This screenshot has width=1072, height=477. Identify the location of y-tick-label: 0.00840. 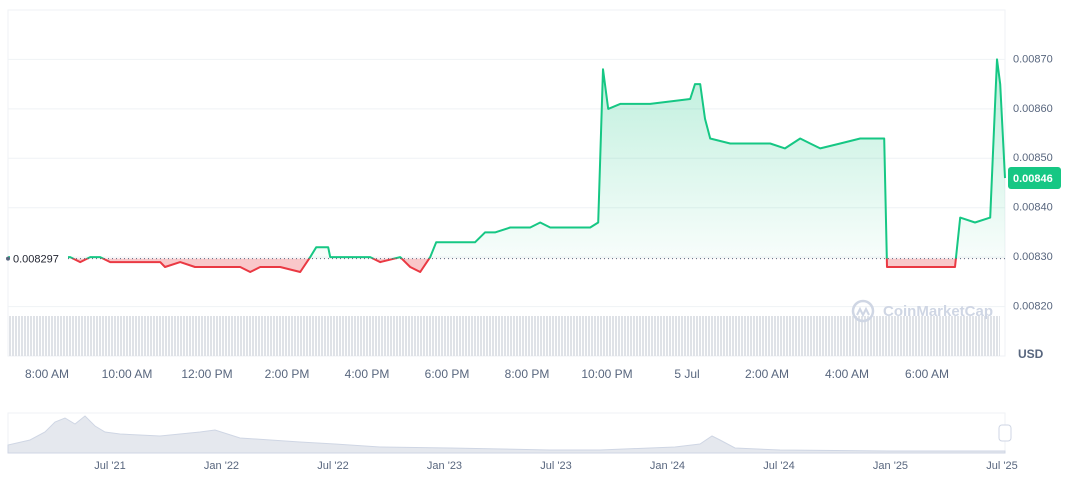
(1033, 208).